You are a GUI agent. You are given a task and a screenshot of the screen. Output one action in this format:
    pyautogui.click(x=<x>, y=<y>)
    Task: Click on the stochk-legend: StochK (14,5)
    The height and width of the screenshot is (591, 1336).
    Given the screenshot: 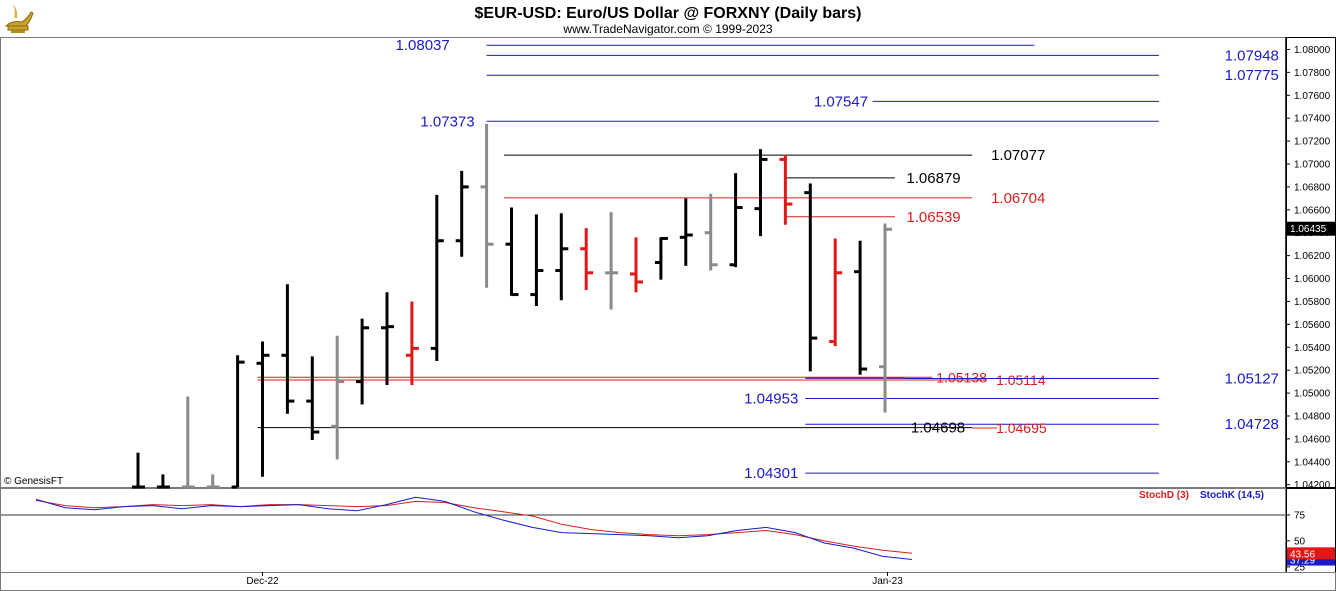 What is the action you would take?
    pyautogui.click(x=1232, y=495)
    